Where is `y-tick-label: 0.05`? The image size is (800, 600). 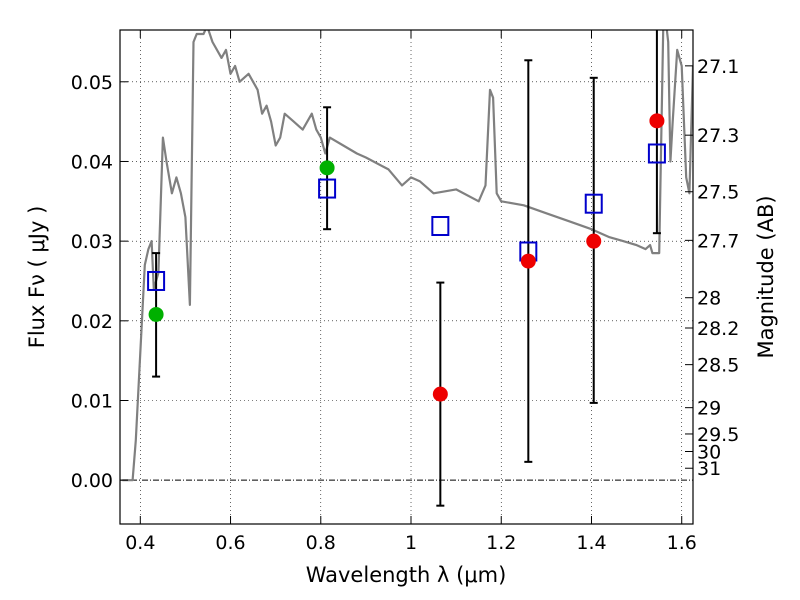 y-tick-label: 0.05 is located at coordinates (92, 83).